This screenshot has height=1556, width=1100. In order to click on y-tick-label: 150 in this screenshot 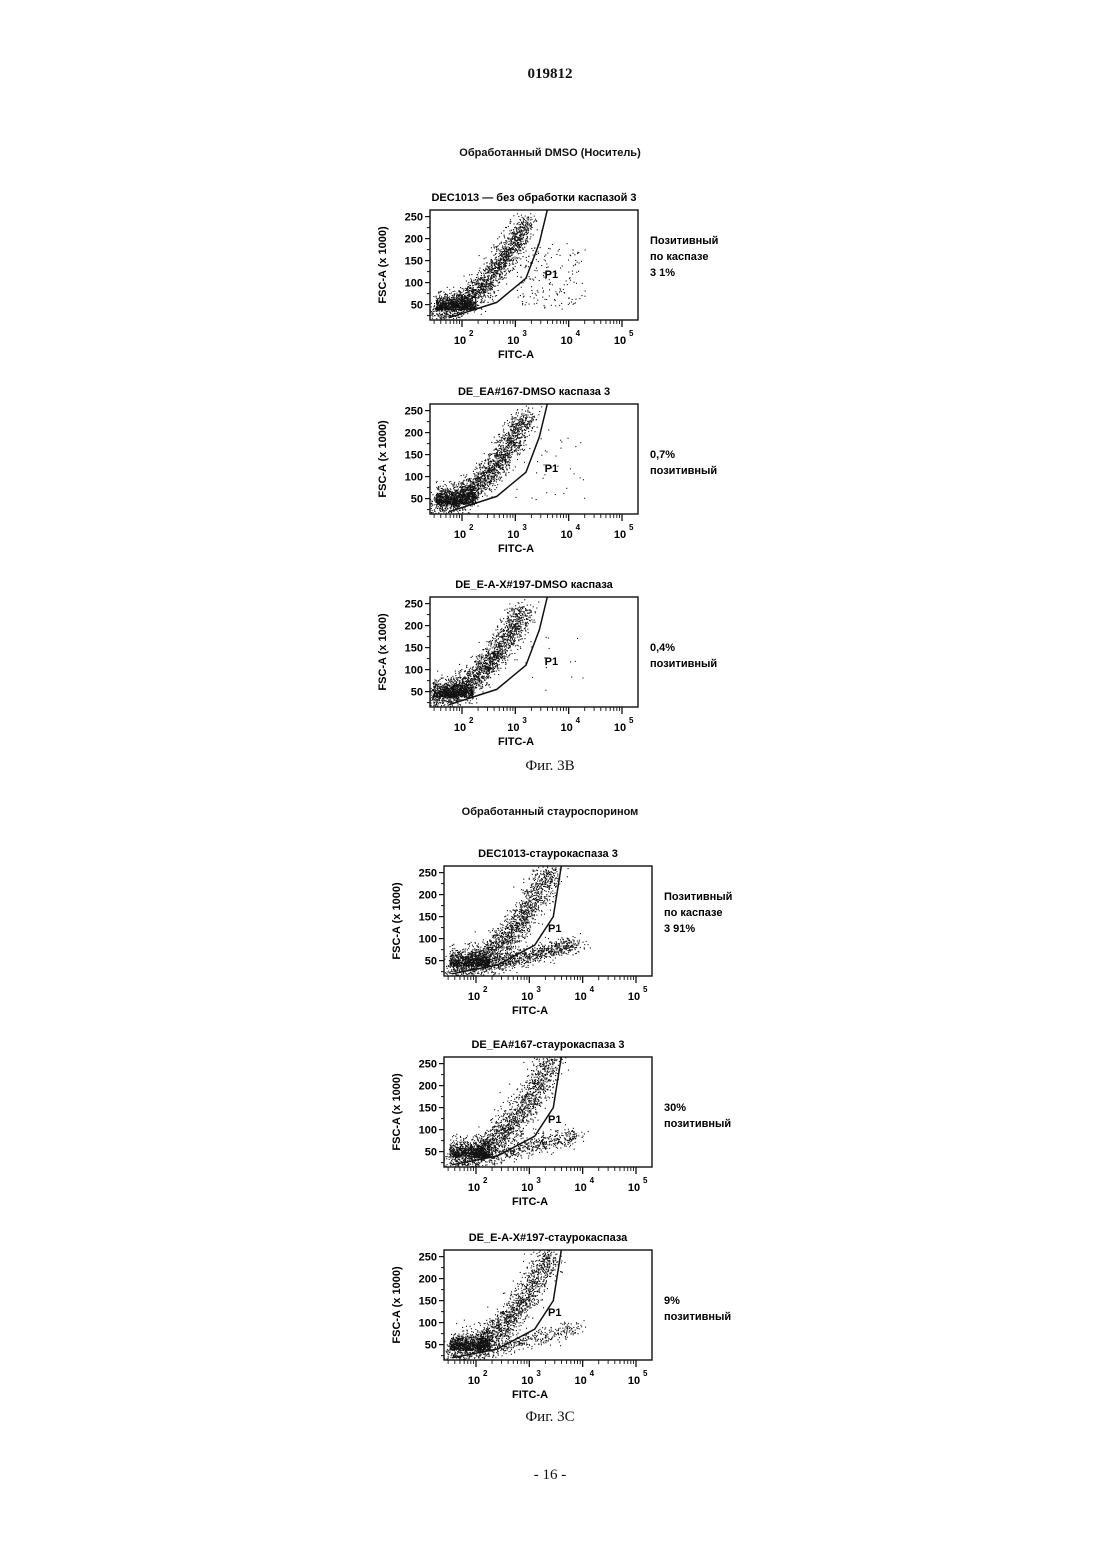, I will do `click(414, 456)`.